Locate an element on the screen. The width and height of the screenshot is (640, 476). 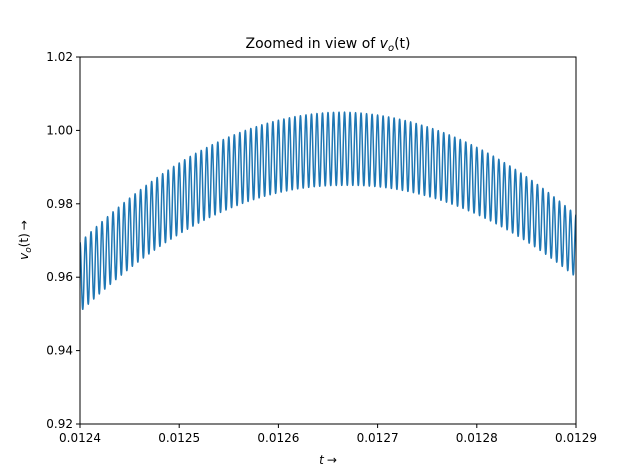
x-axis-label-arrow: → is located at coordinates (332, 460).